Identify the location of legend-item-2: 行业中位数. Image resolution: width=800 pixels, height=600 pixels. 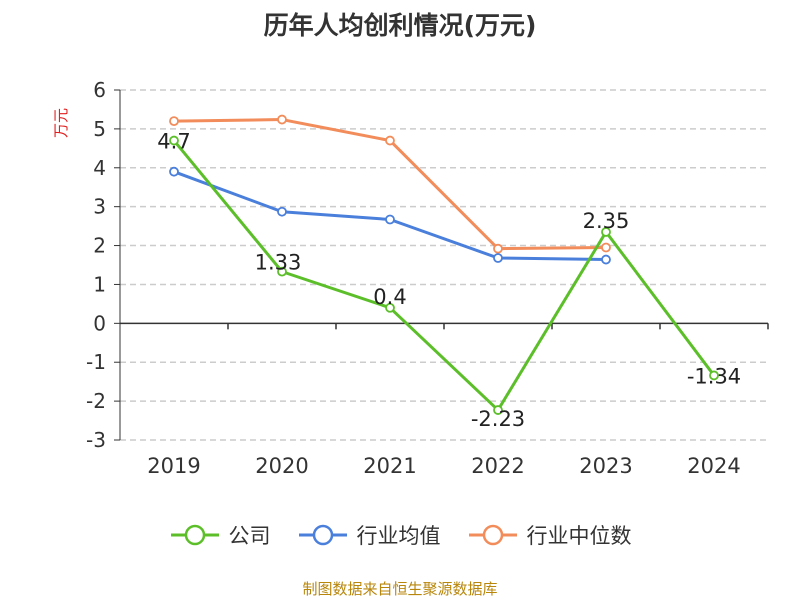
(549, 535).